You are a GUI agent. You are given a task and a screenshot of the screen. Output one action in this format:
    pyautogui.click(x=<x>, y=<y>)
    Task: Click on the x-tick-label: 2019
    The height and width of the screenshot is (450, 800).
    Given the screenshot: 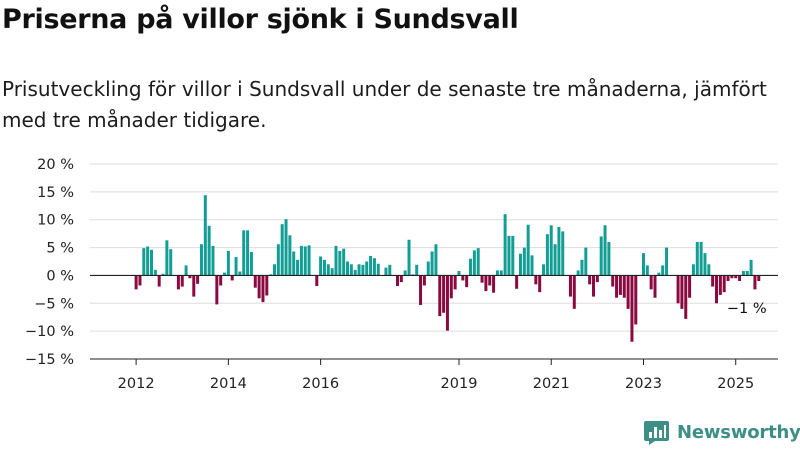 What is the action you would take?
    pyautogui.click(x=459, y=384)
    